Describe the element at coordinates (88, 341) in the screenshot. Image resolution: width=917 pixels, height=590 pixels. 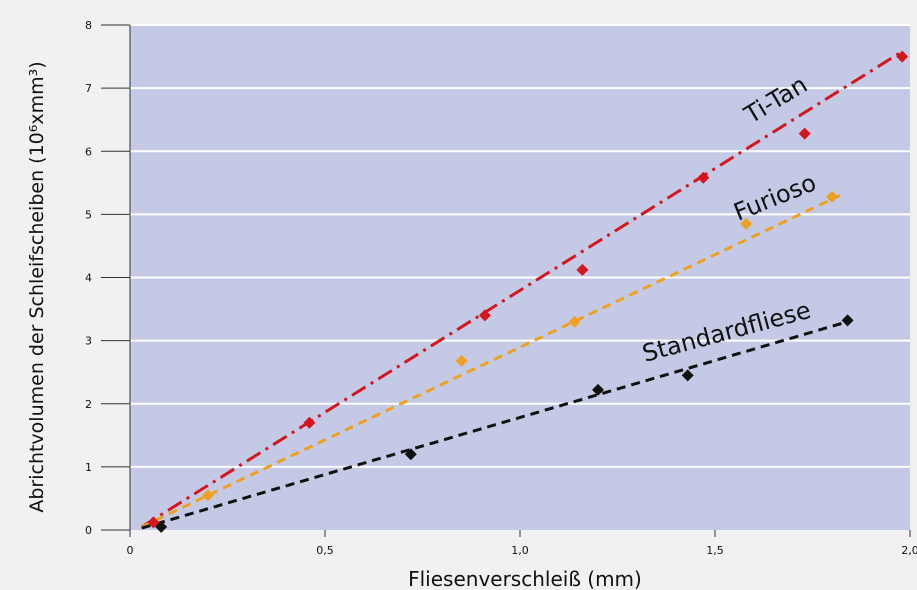
I see `y-tick-label: 3` at that location.